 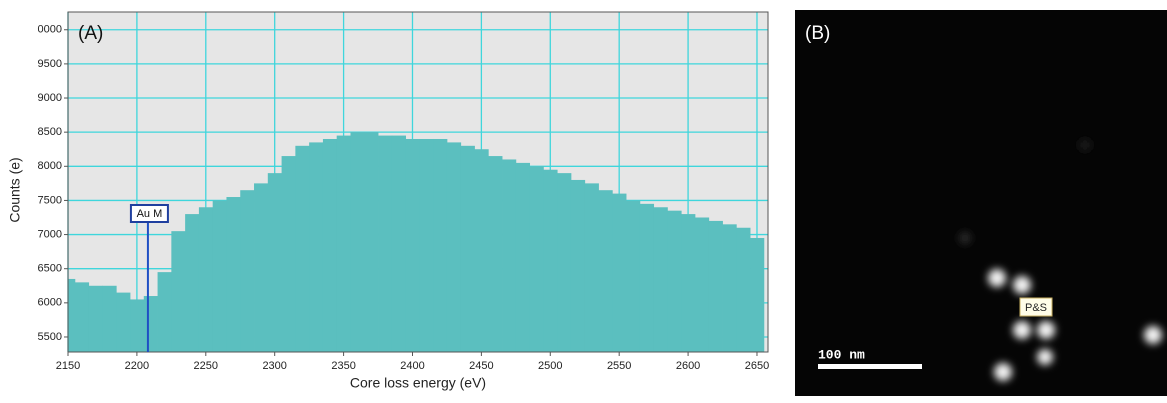 I want to click on particles, so click(x=1060, y=260).